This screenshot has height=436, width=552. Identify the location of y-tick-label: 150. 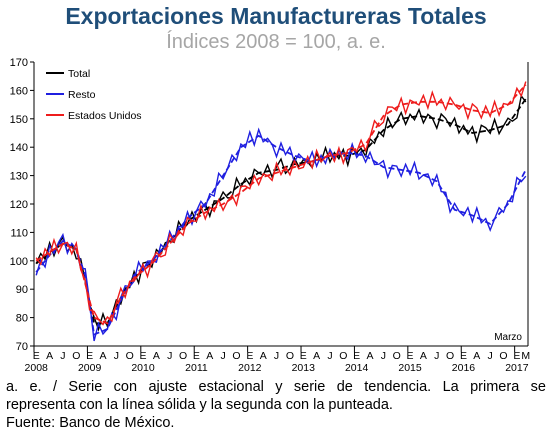
(19, 120).